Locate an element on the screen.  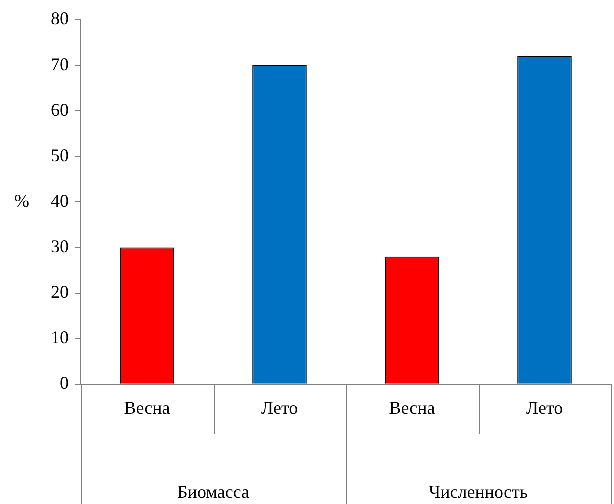
text: Биомасса is located at coordinates (213, 492).